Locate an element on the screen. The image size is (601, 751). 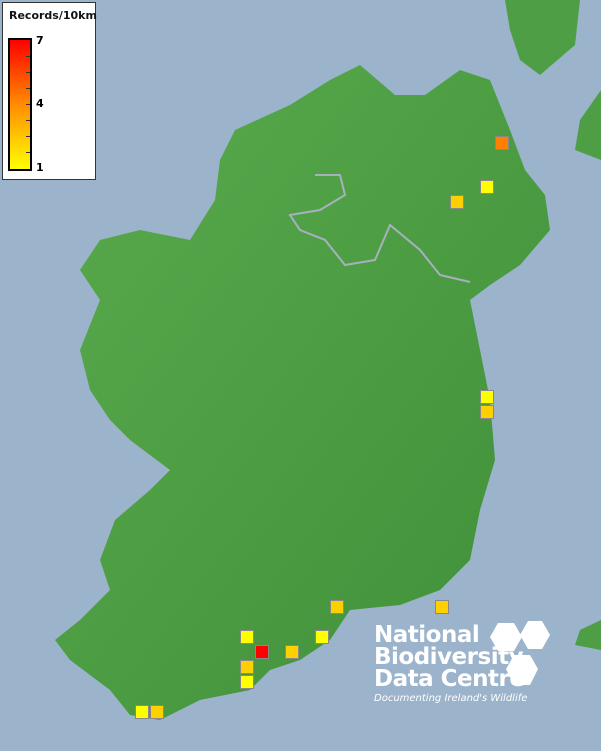
logo-line-1: National is located at coordinates (427, 635).